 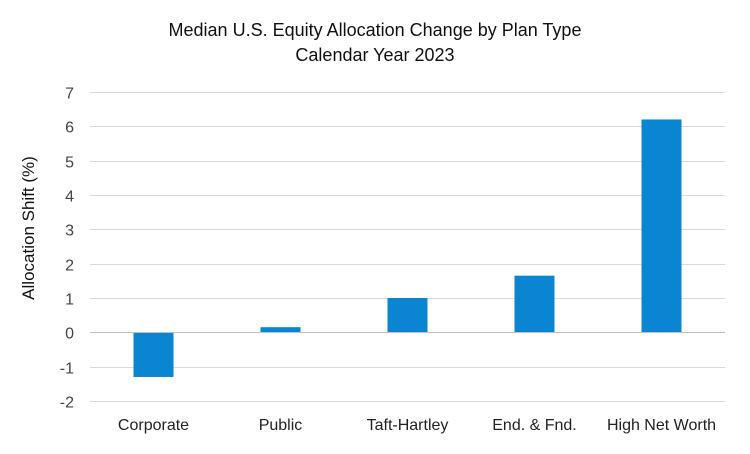 I want to click on x-tick-label: High Net Worth, so click(x=661, y=425).